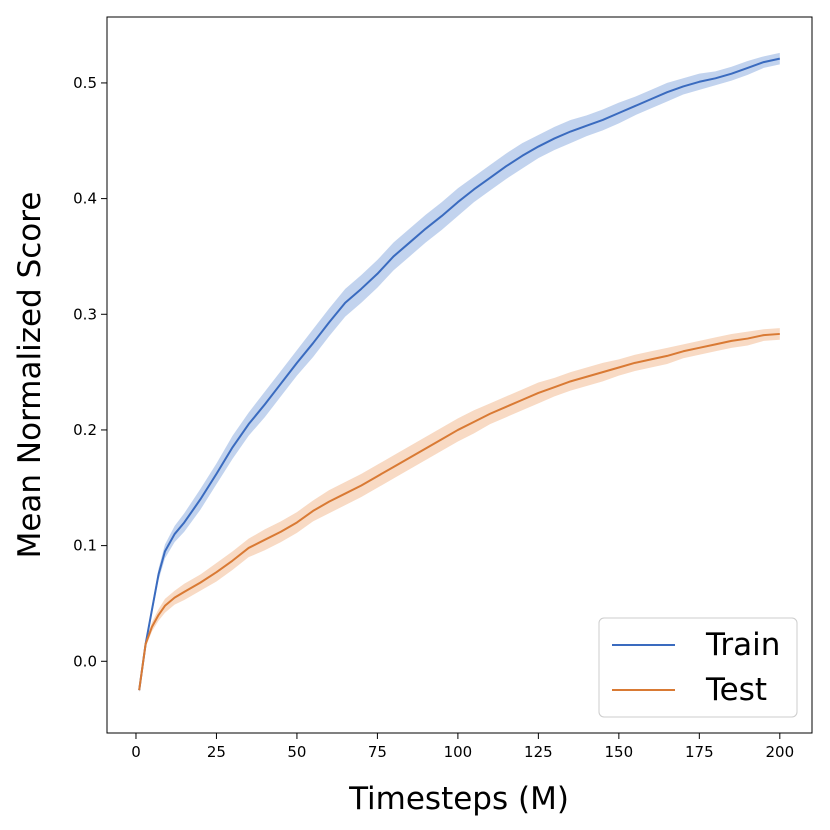 This screenshot has width=830, height=830. Describe the element at coordinates (85, 430) in the screenshot. I see `y-tick-label: 0.2` at that location.